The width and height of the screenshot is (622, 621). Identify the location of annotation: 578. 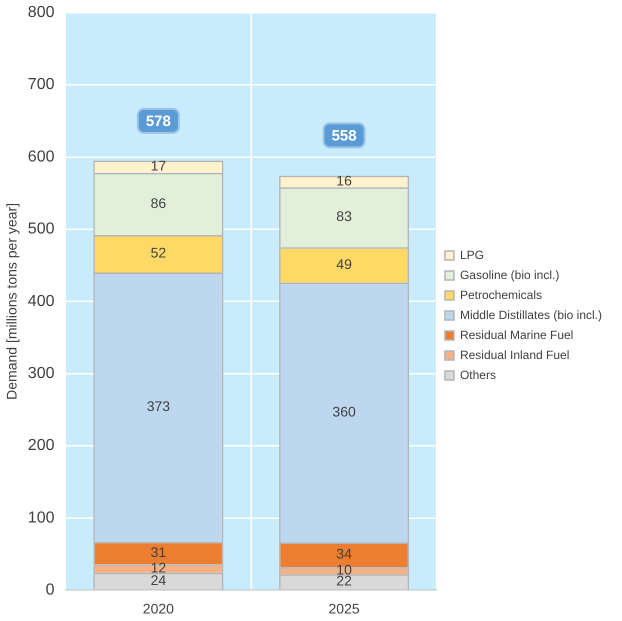
(158, 121).